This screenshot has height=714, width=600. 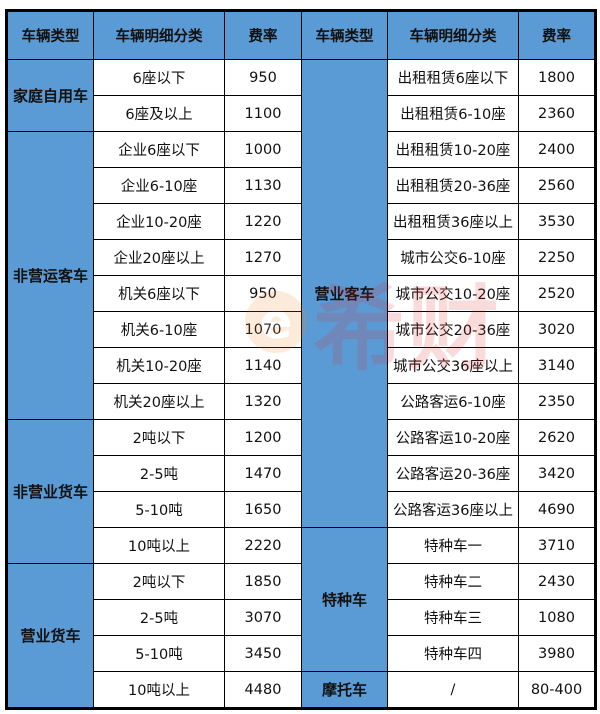 I want to click on rate-cell: 2350, so click(x=557, y=401).